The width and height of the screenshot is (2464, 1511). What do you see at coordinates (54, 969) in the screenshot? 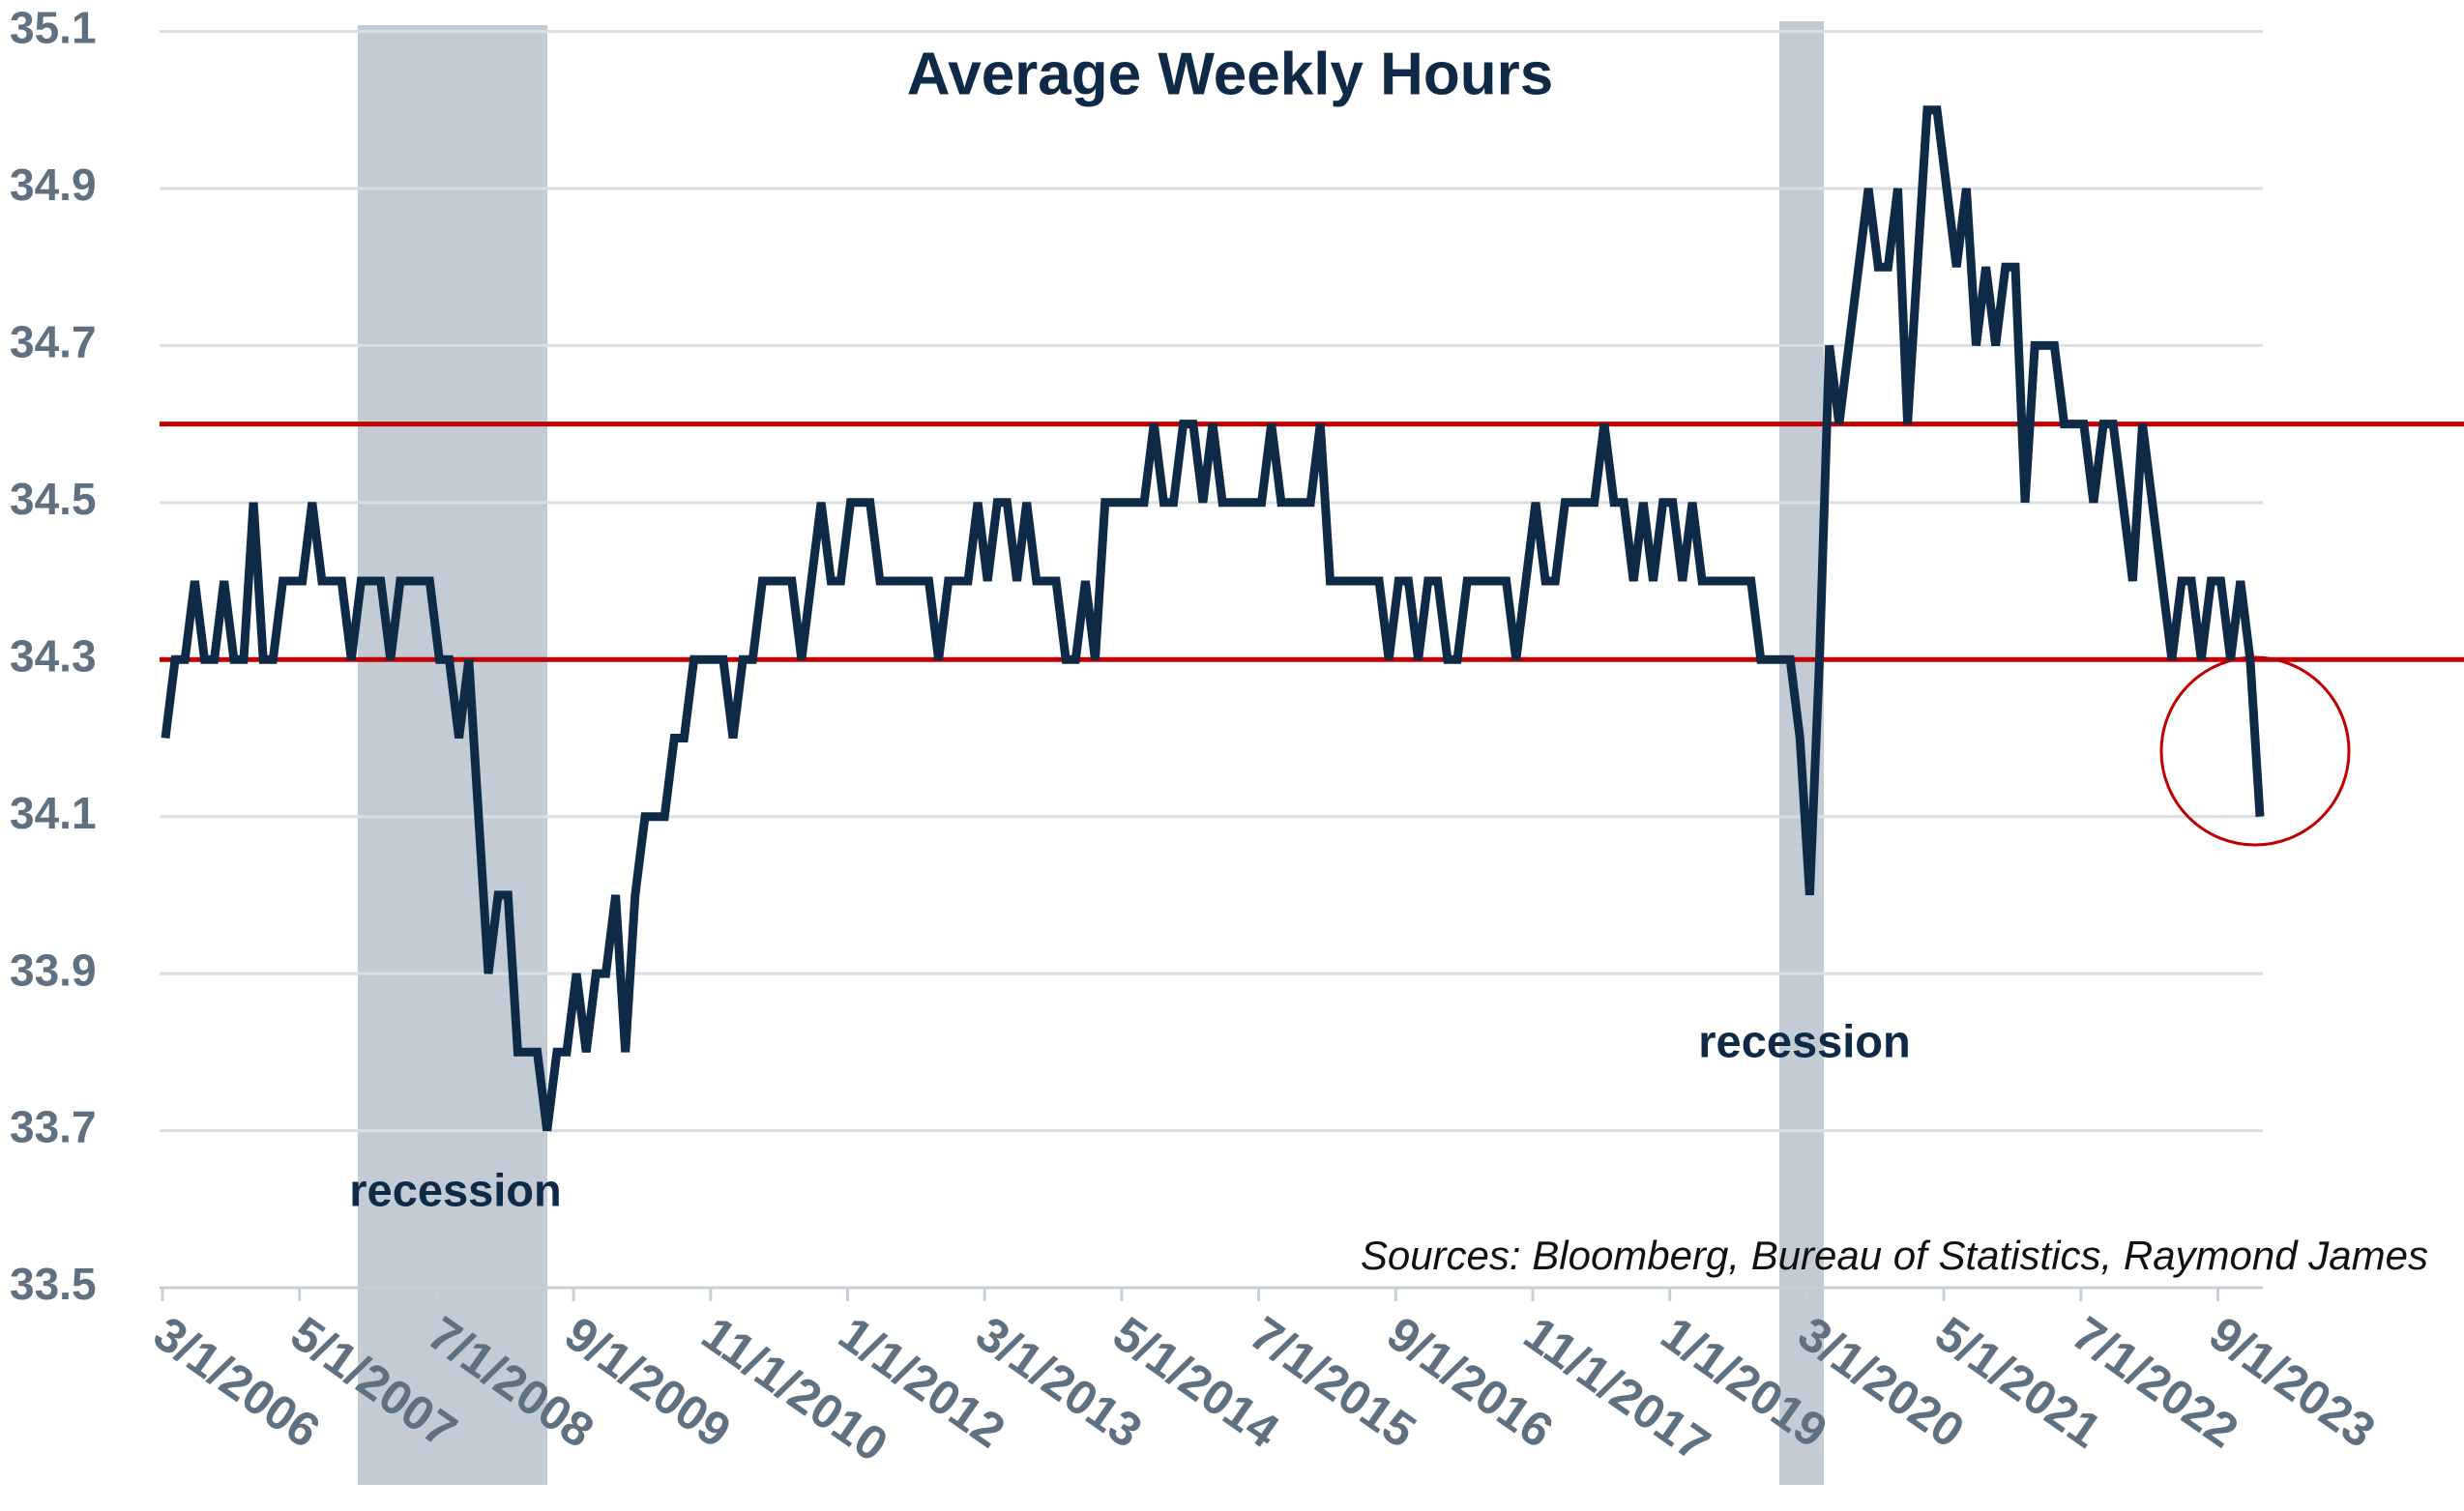
I see `y-tick-label: 33.9` at bounding box center [54, 969].